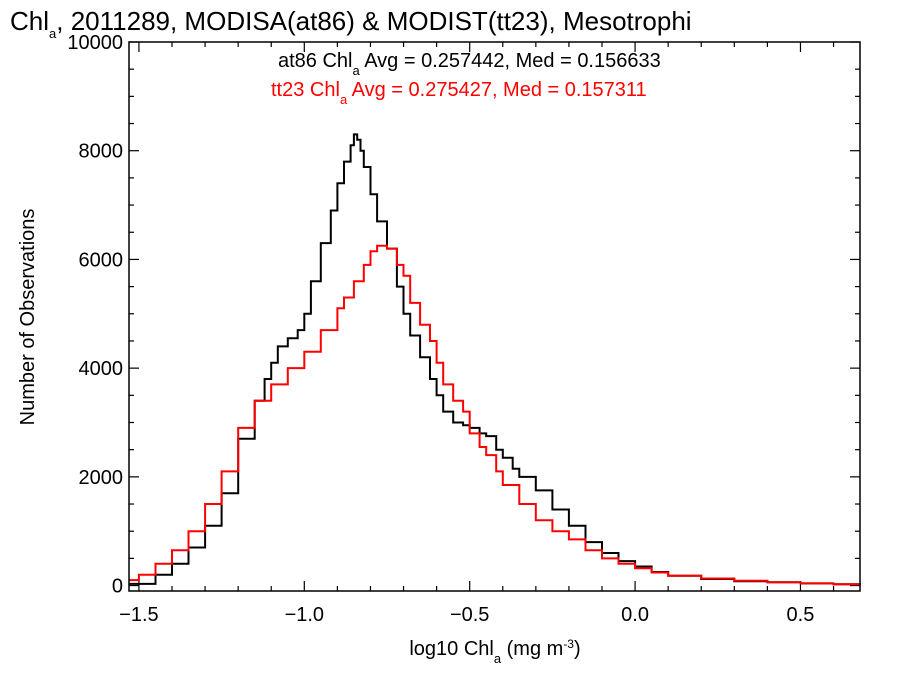 The width and height of the screenshot is (900, 675). I want to click on chart-title-subscript: a, so click(53, 33).